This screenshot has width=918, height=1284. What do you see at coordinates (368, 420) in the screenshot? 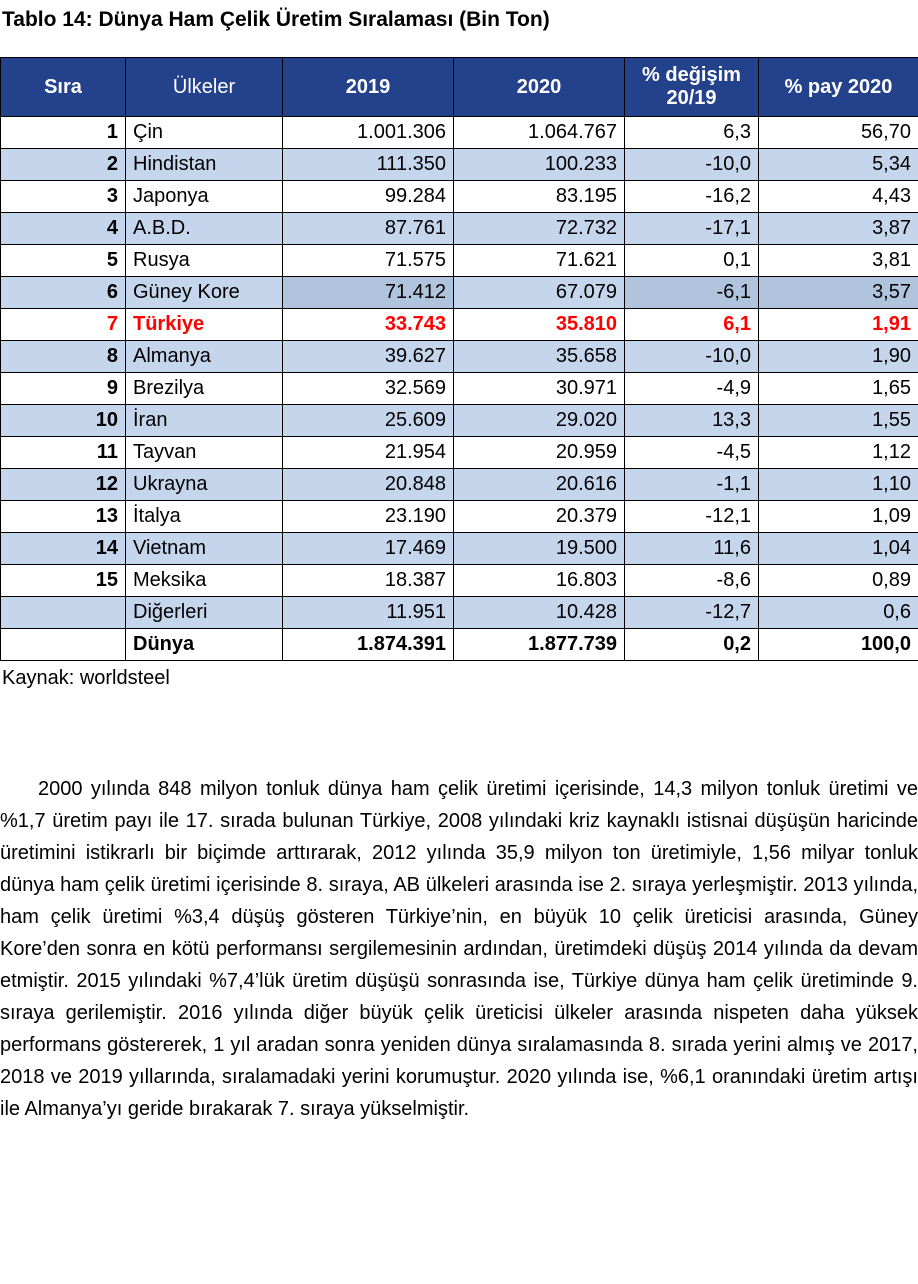
I see `cell-y2019: 25.609` at bounding box center [368, 420].